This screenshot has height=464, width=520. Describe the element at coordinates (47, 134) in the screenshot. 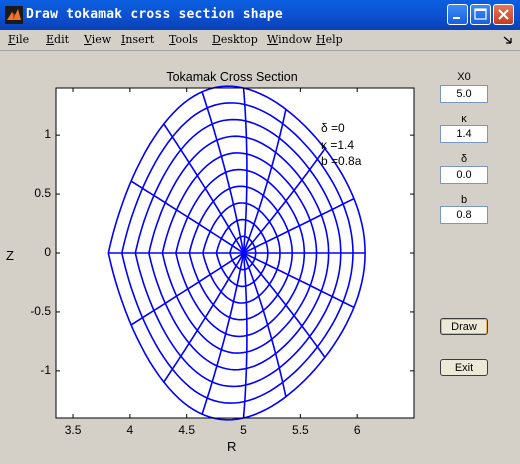

I see `y-tick-label: 1` at that location.